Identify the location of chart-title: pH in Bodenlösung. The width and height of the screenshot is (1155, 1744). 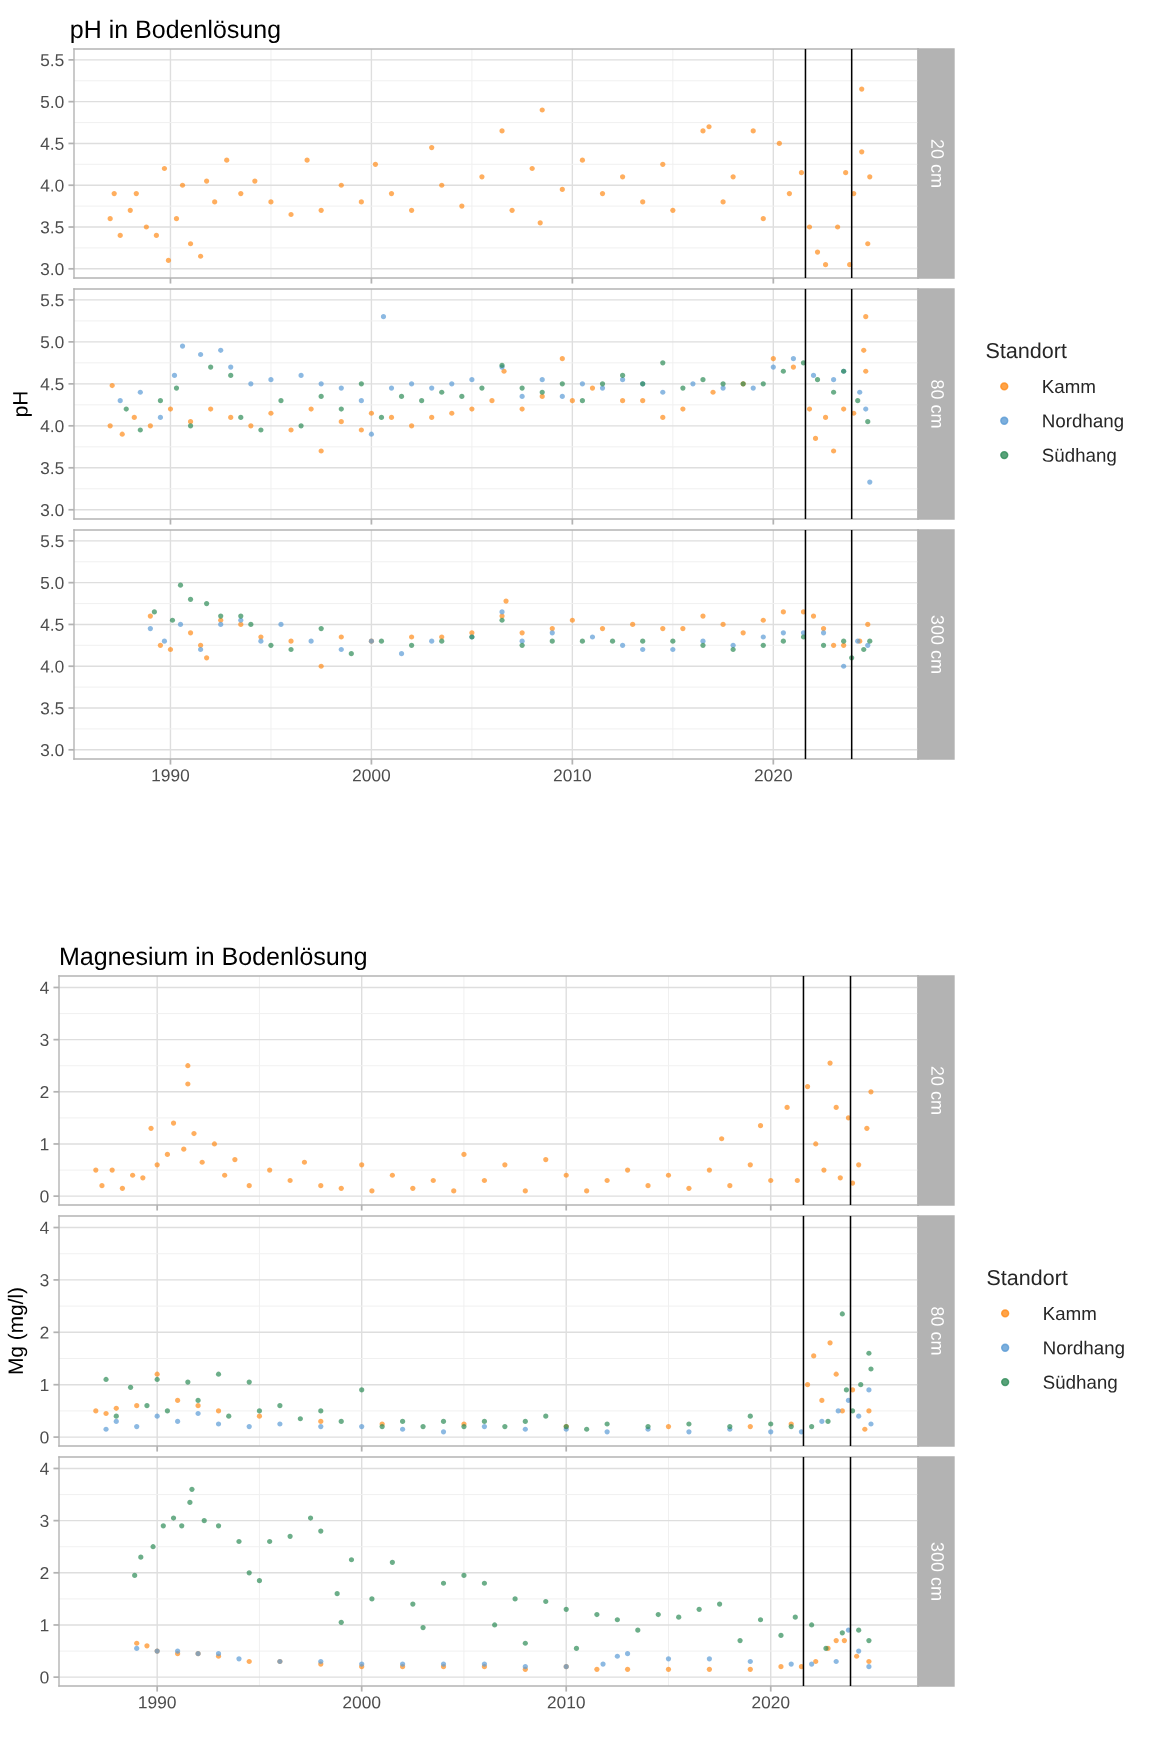
(175, 31).